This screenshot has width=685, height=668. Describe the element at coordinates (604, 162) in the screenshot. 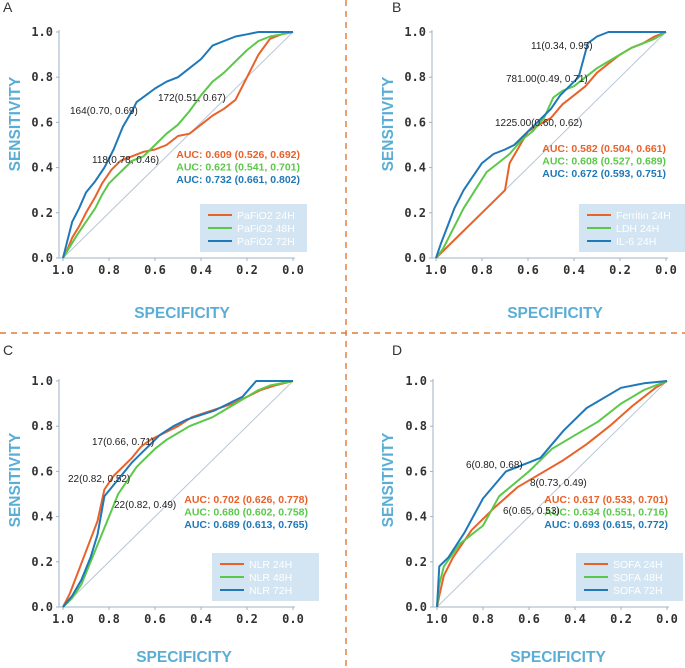

I see `auc-label: AUC: 0.608 (0.527, 0.689)` at that location.